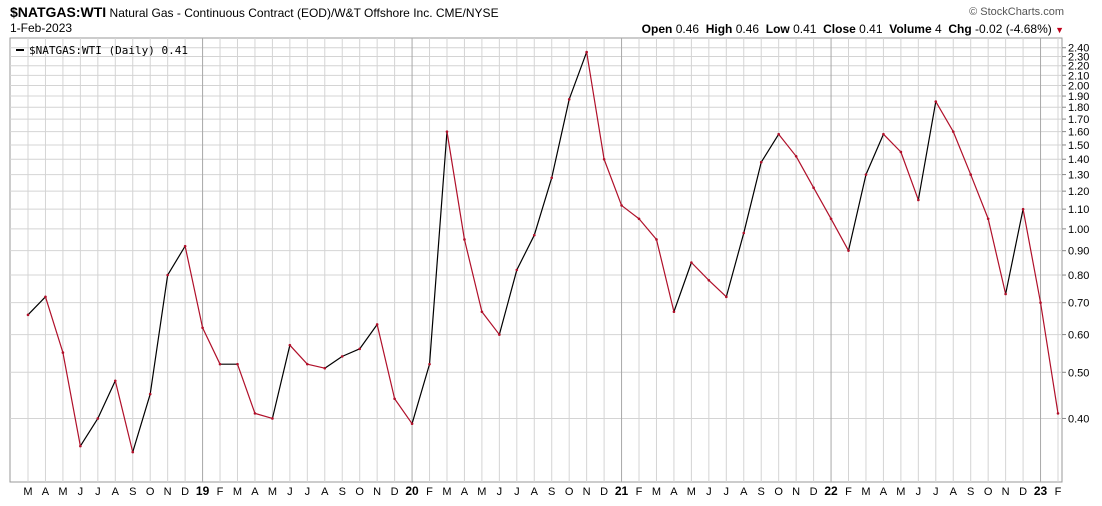 This screenshot has height=506, width=1102. I want to click on exchange: CME/NYSE, so click(467, 13).